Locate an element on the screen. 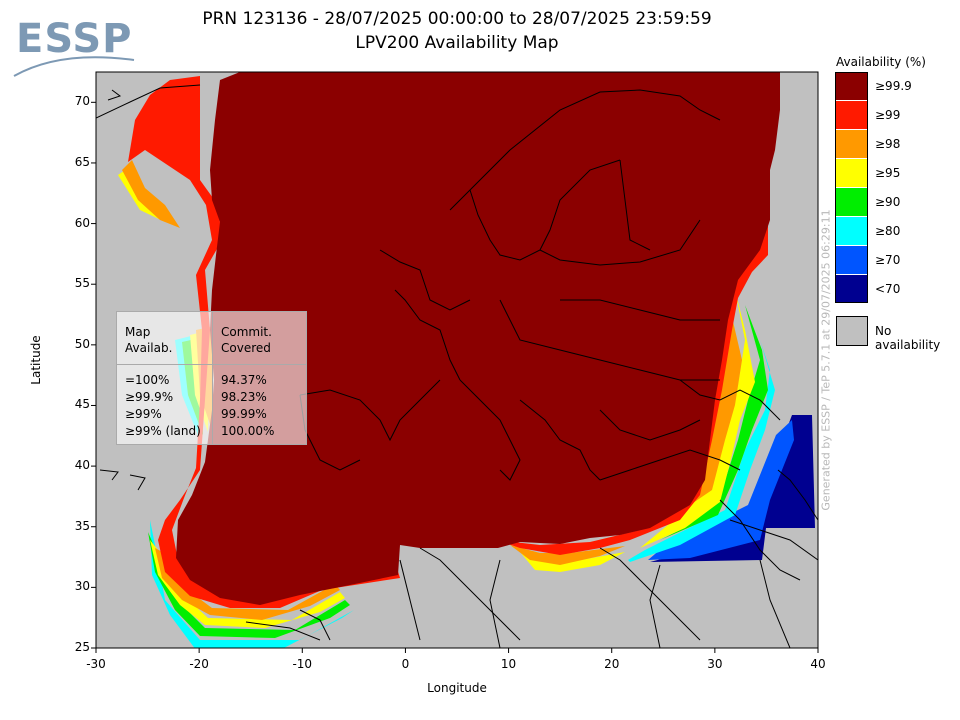 This screenshot has width=960, height=720. x-tick-label: -20 is located at coordinates (199, 664).